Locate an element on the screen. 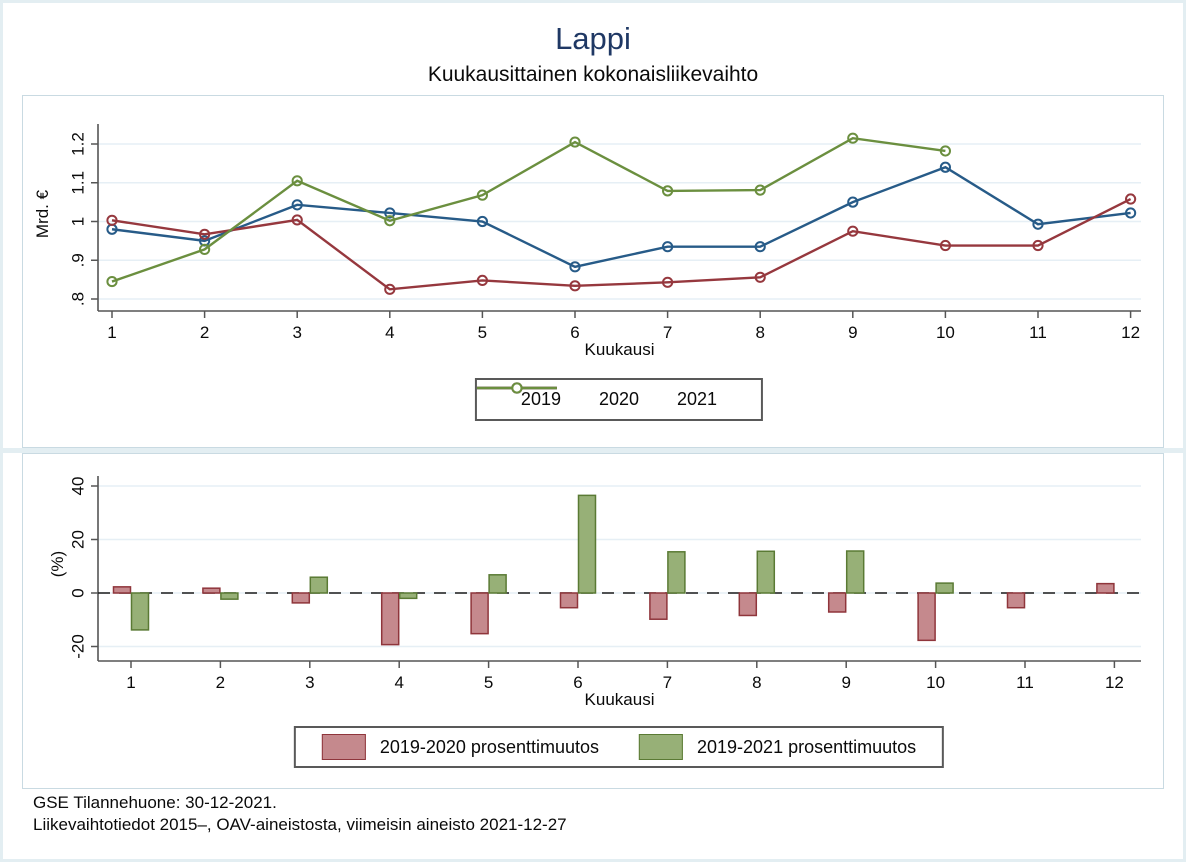  legend-lines: 2019 2020 2021 is located at coordinates (619, 399).